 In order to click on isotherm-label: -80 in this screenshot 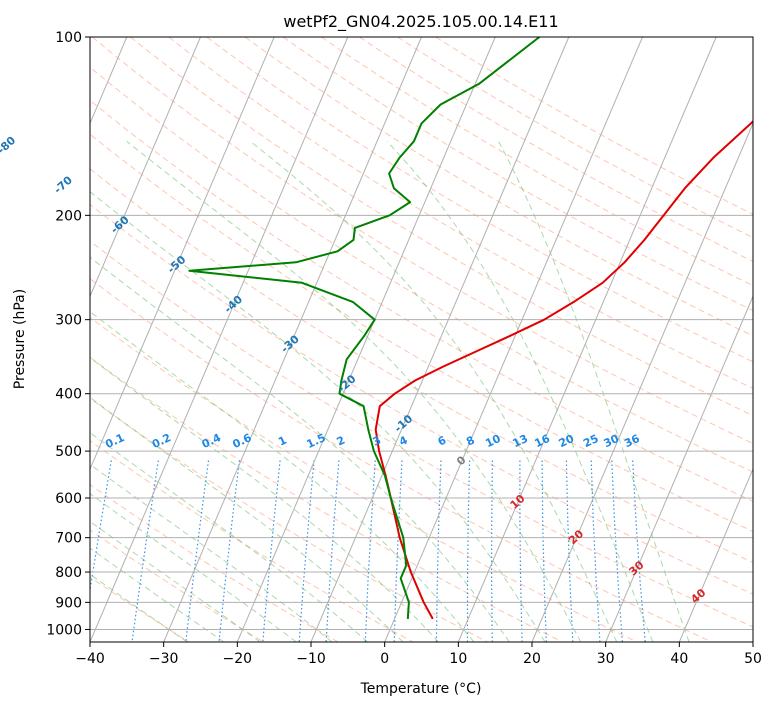, I will do `click(9, 145)`.